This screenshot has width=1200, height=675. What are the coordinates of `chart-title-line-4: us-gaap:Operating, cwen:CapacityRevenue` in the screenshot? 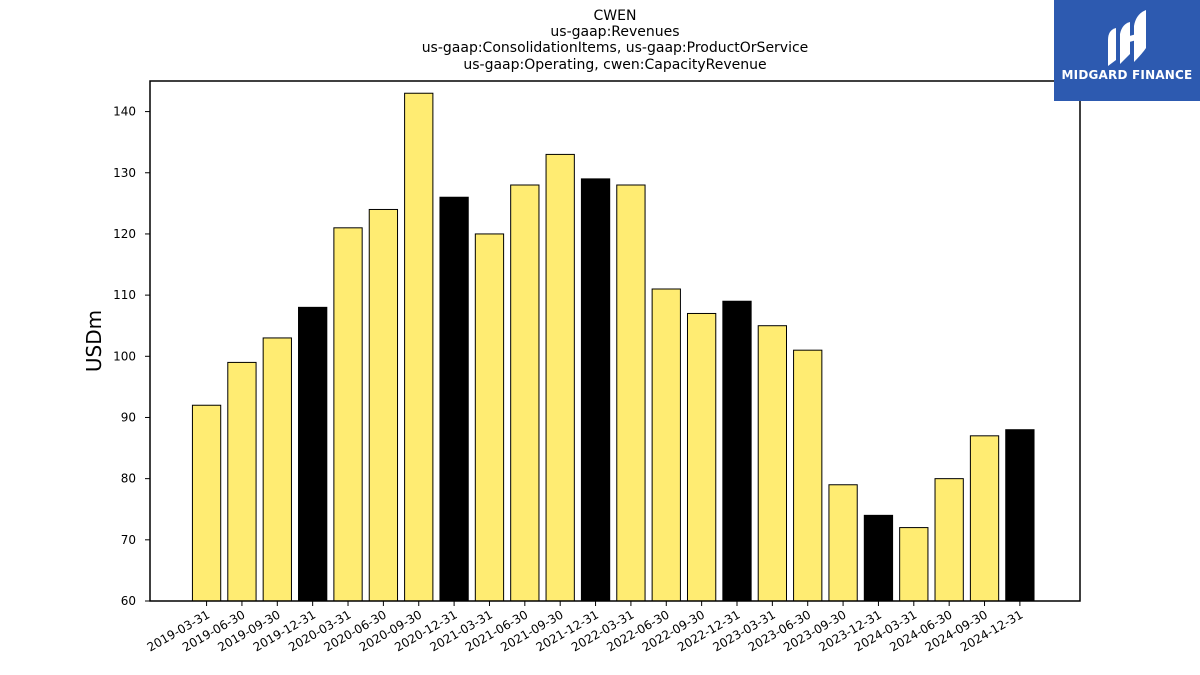 It's located at (614, 65).